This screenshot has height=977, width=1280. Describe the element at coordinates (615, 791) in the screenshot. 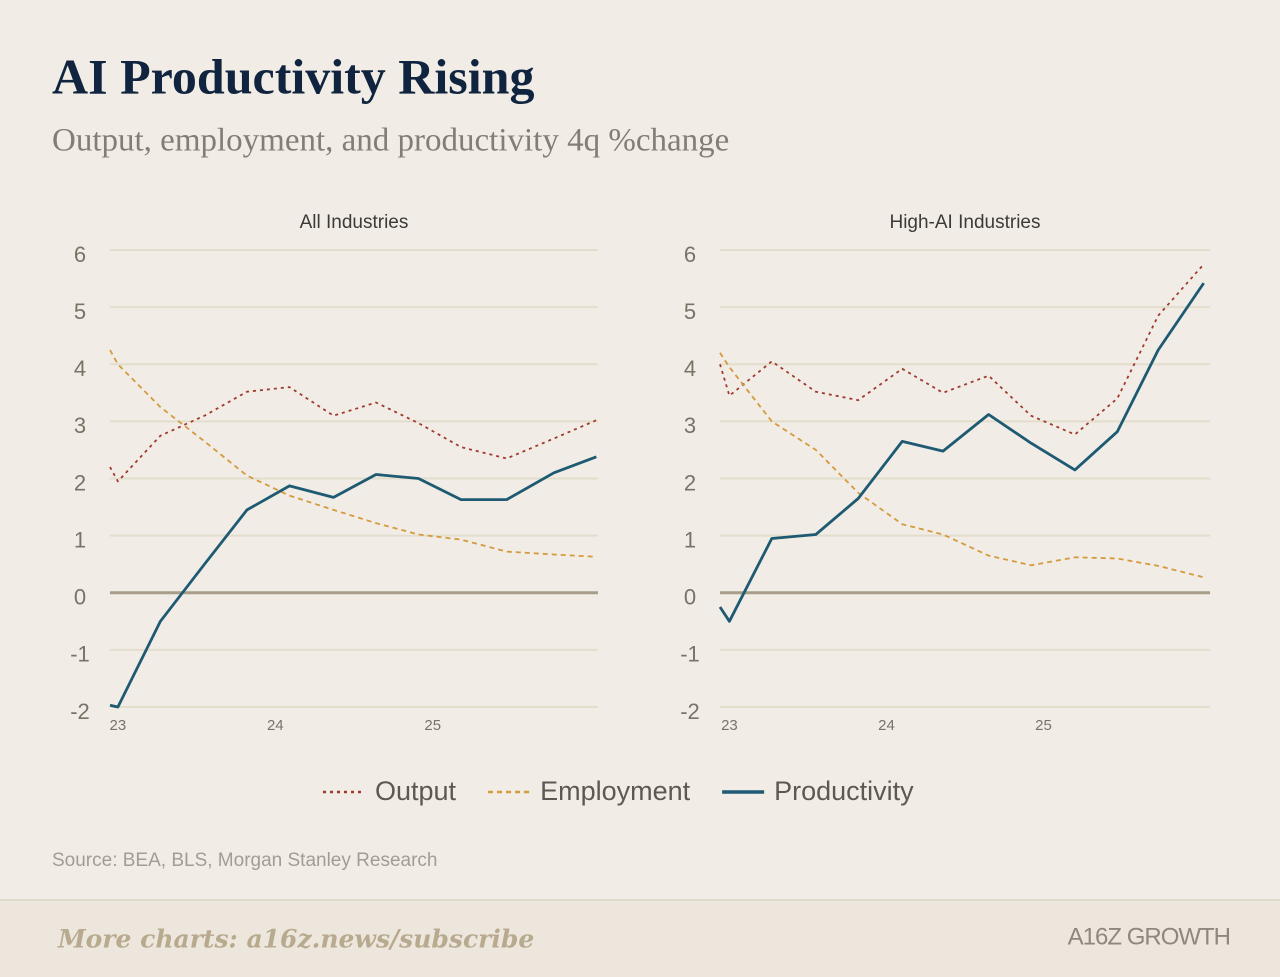

I see `legend-label: Employment` at that location.